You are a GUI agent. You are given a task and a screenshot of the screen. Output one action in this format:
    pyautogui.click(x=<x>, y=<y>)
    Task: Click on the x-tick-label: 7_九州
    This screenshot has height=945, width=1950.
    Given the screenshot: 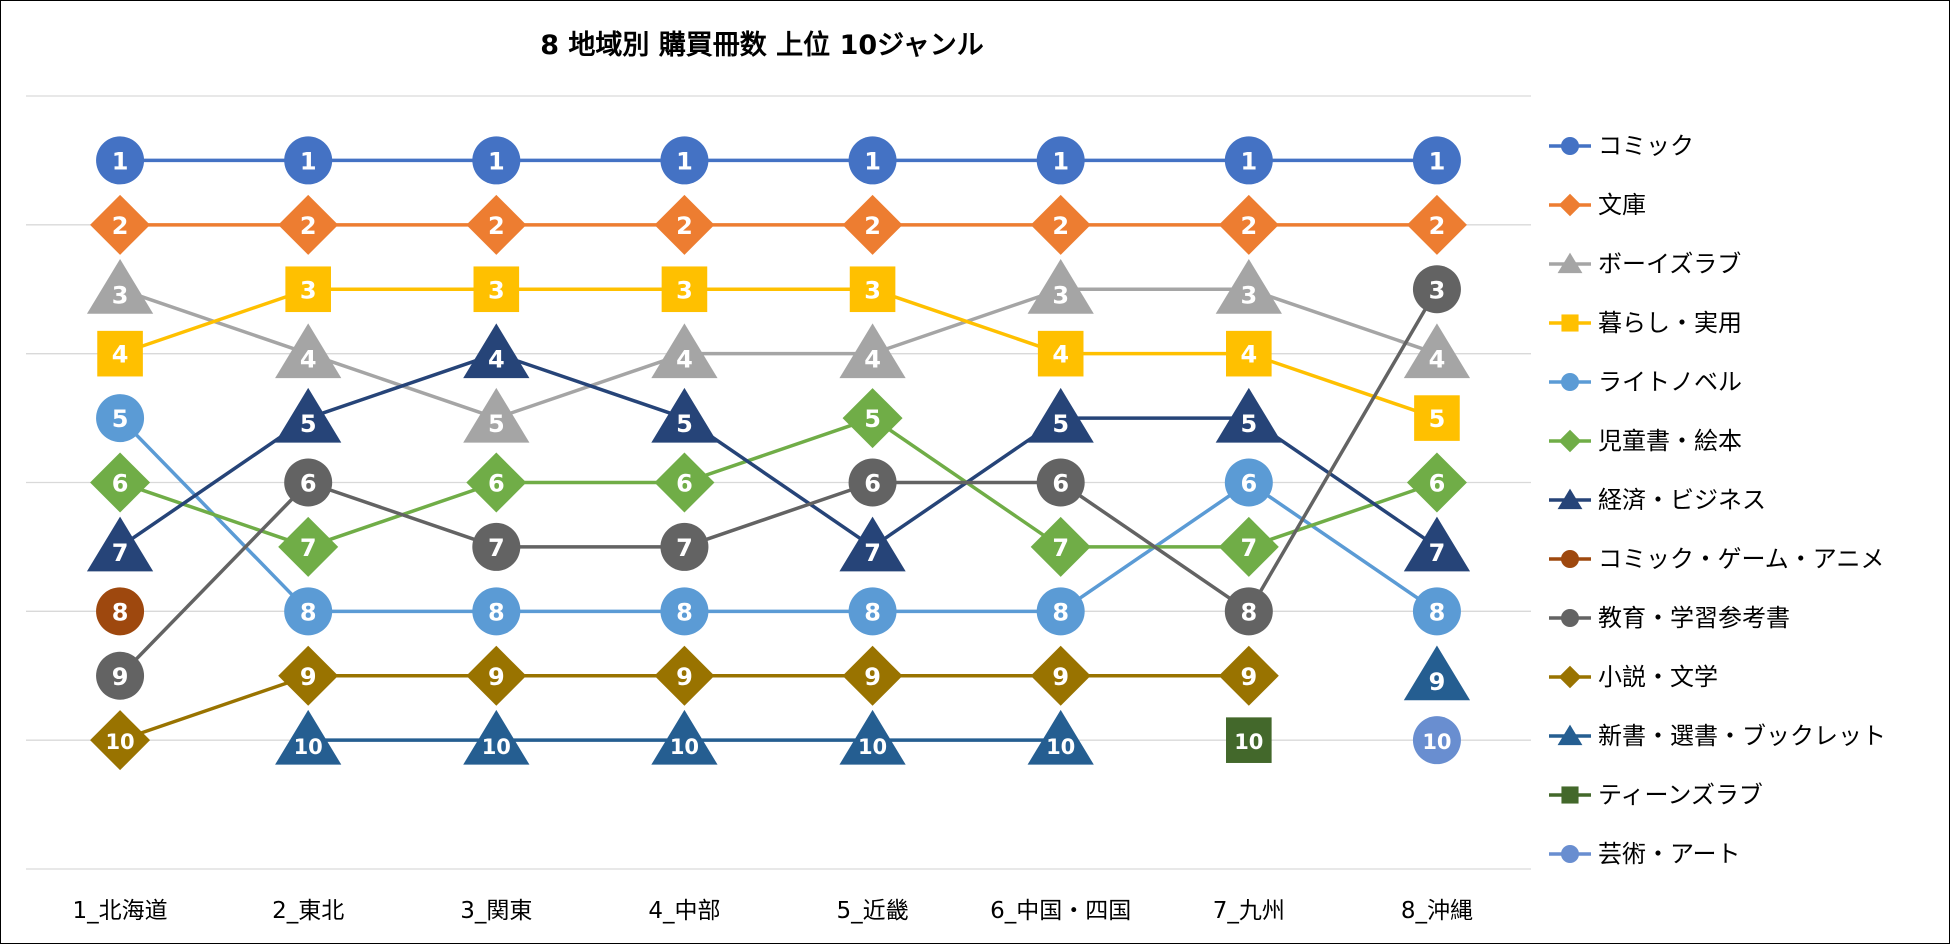 What is the action you would take?
    pyautogui.click(x=1249, y=911)
    